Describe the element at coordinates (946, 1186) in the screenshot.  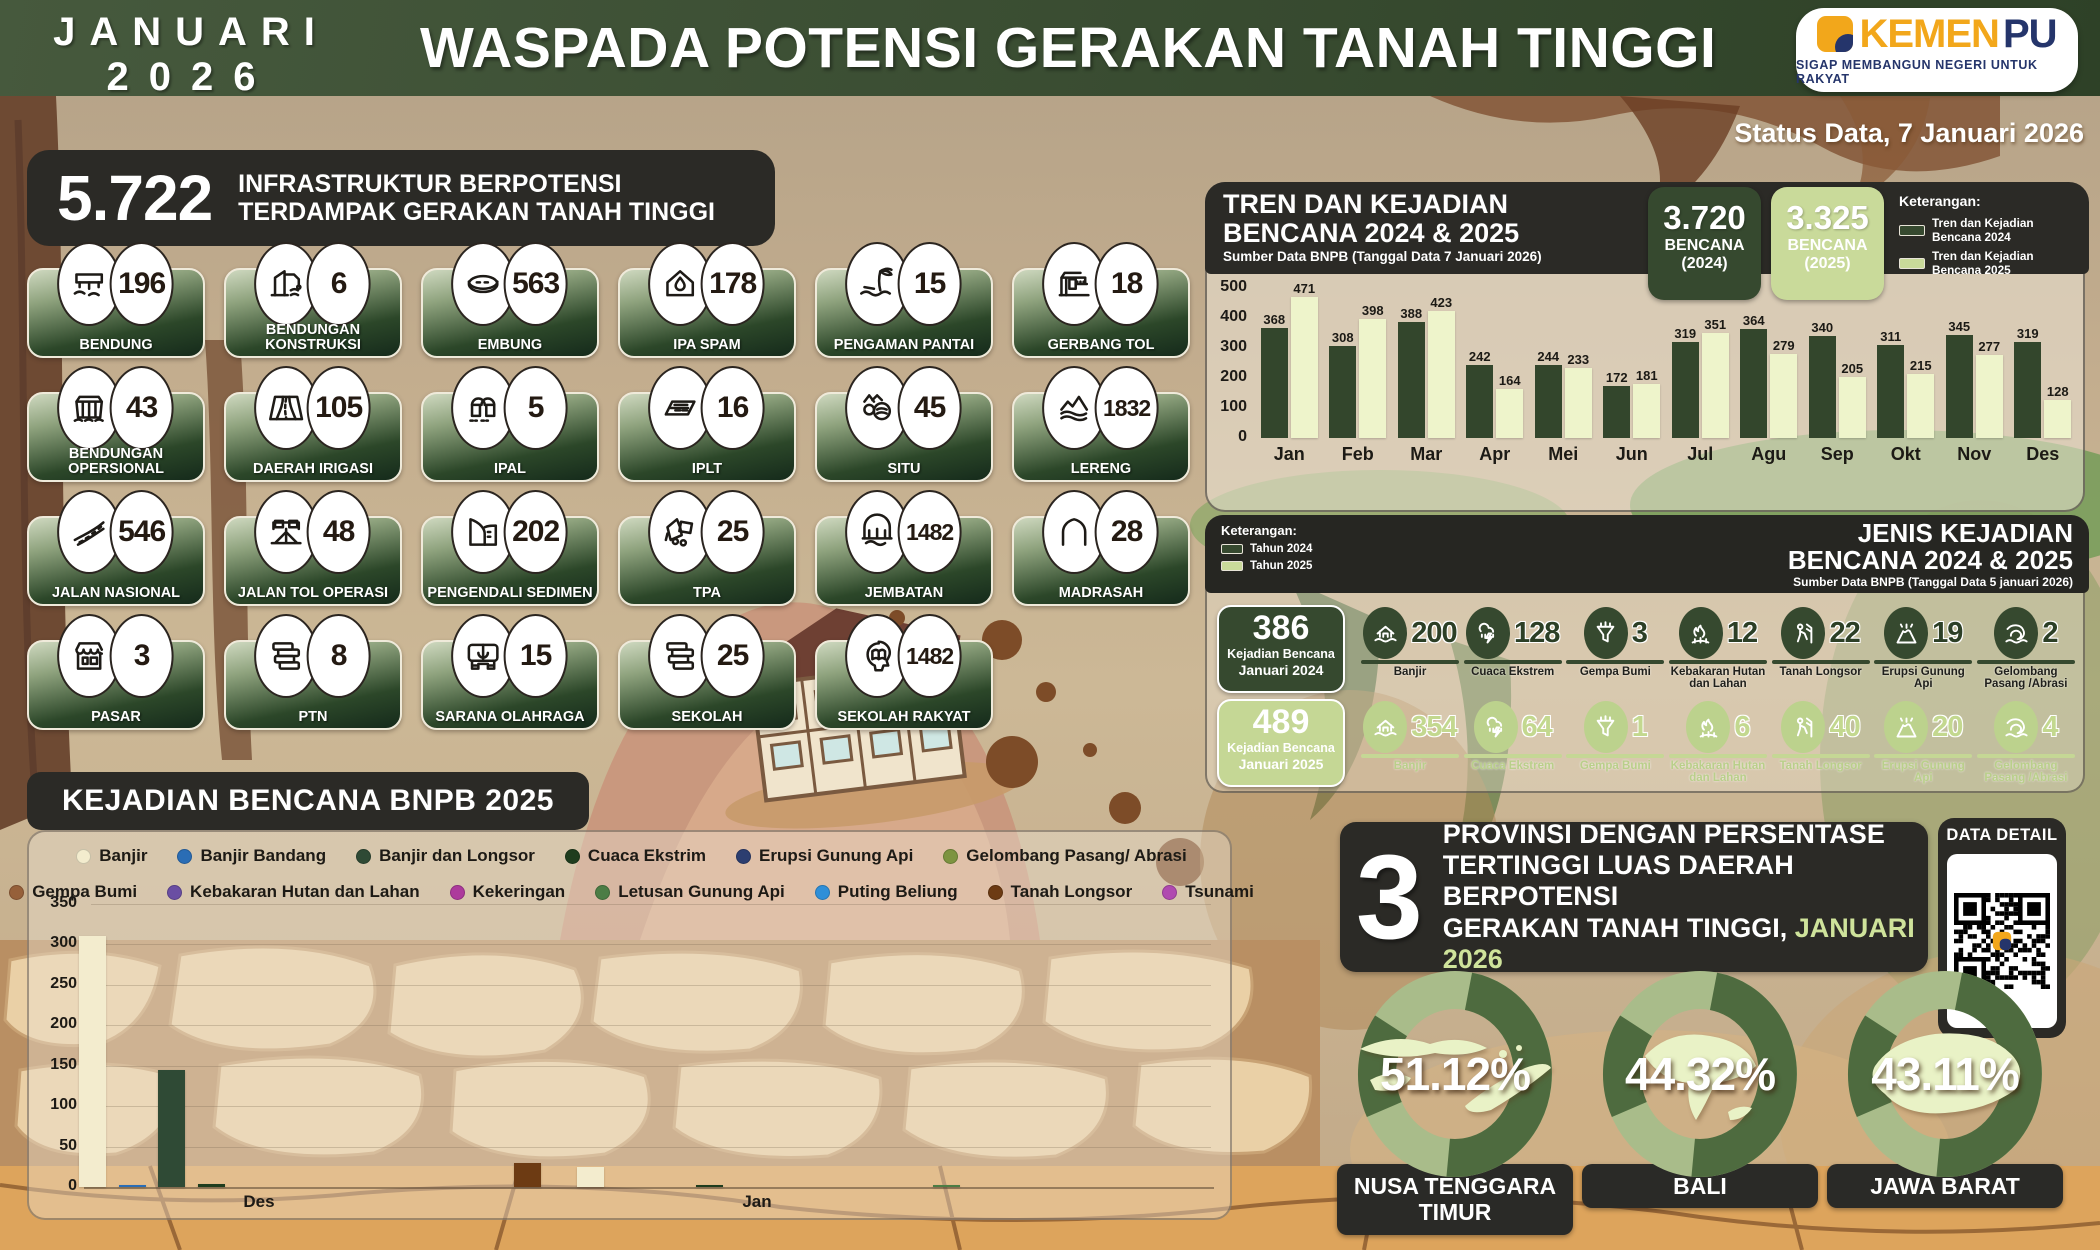
I see `bnpb-bar-letusan-gunung-api` at that location.